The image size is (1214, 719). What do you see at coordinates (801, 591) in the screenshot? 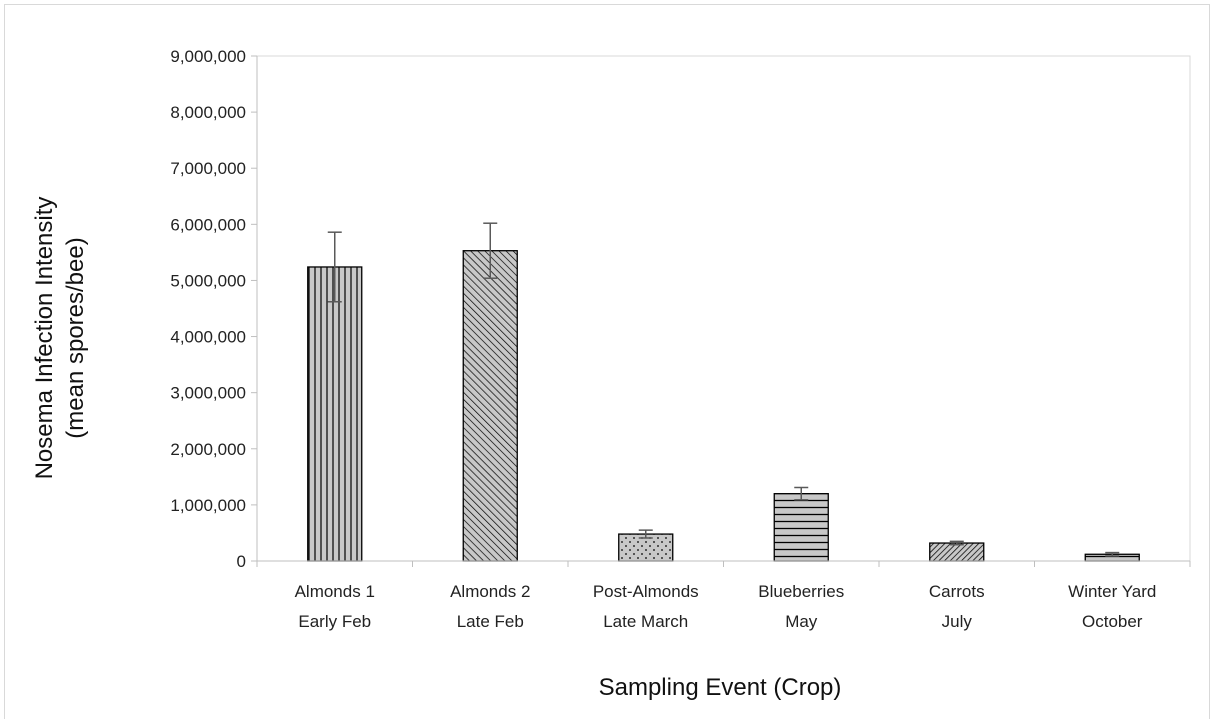
I see `x-category-label-line1: Blueberries` at bounding box center [801, 591].